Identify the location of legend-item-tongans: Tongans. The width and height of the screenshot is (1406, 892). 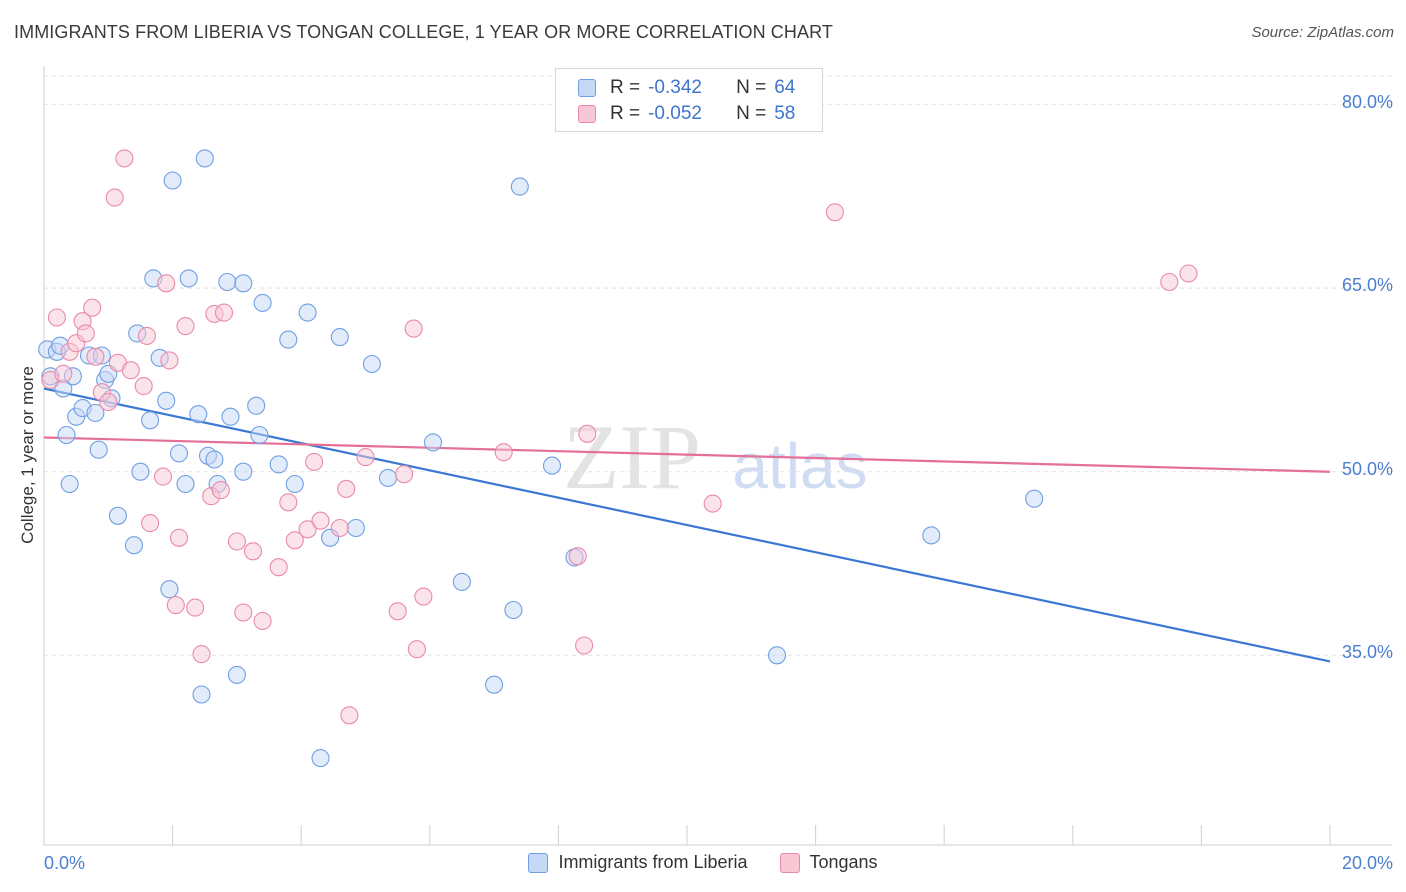
(828, 862).